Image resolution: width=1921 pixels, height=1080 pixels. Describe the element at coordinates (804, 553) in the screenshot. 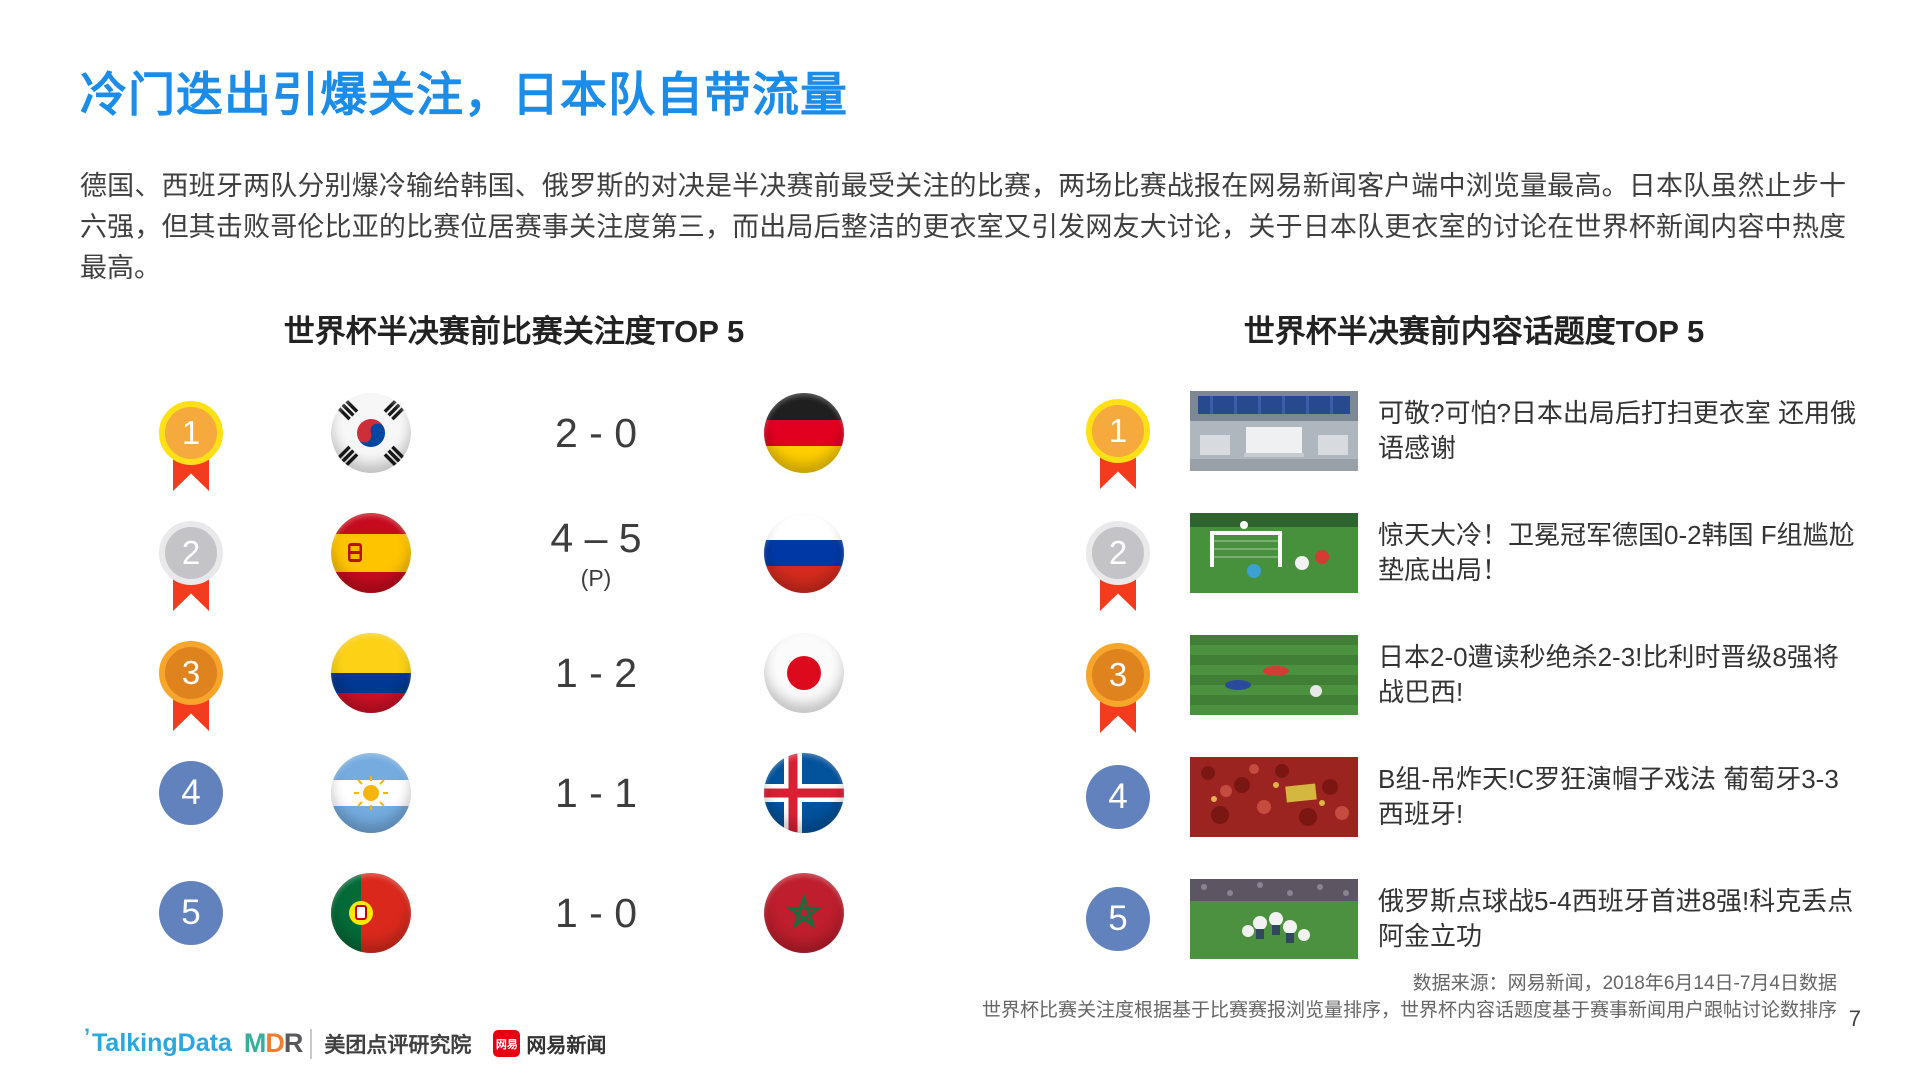

I see `russia-flag-icon` at that location.